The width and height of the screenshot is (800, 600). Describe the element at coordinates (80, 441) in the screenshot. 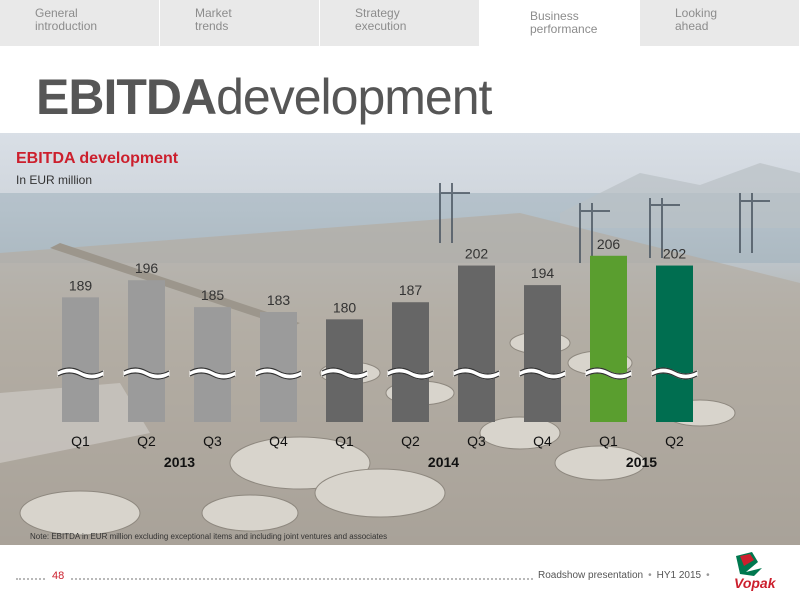

I see `x-tick-label-1: Q1` at that location.